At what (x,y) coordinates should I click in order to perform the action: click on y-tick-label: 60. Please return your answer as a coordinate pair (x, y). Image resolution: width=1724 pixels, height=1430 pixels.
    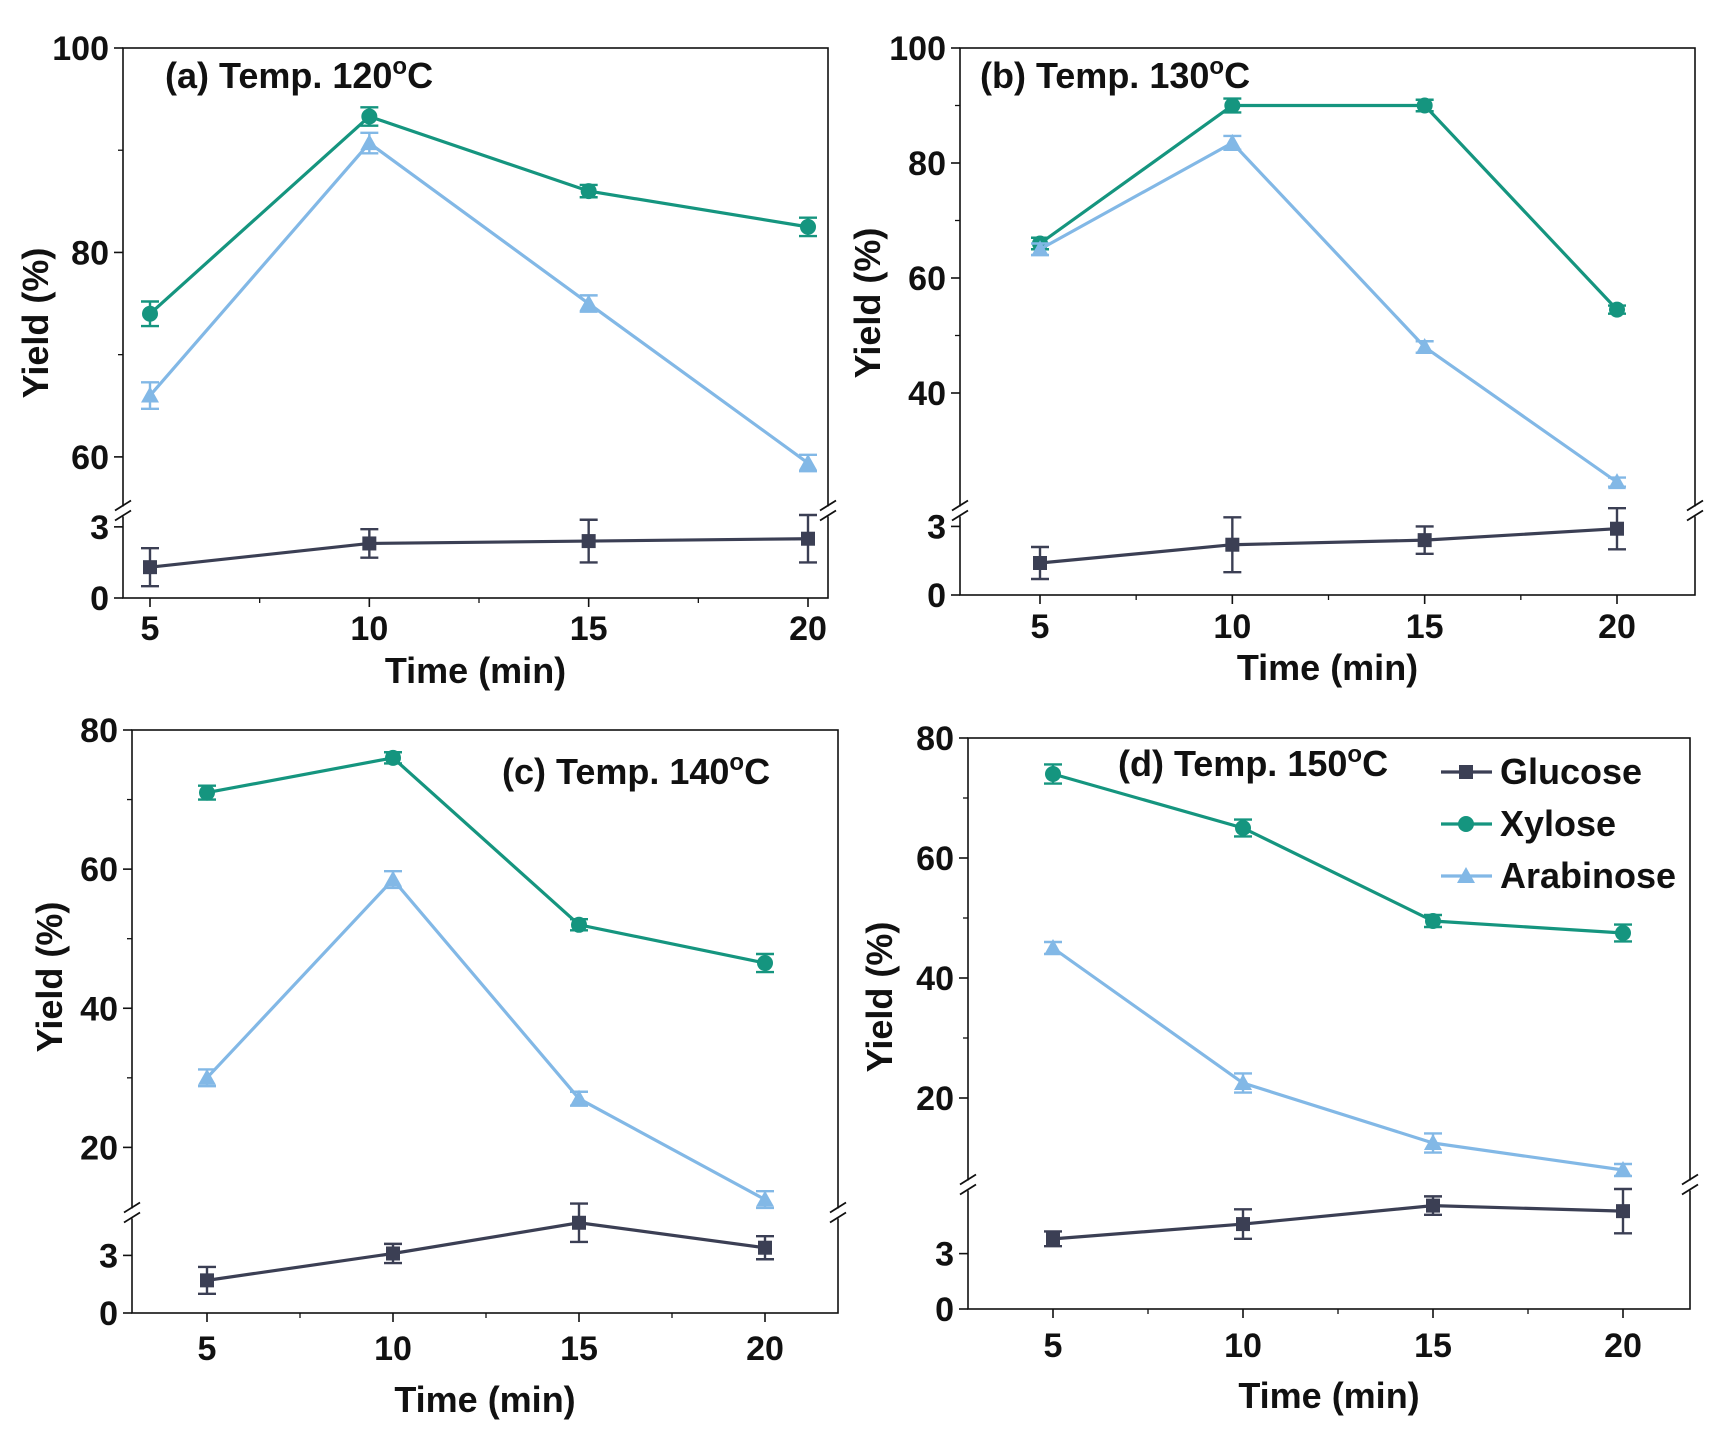
    Looking at the image, I should click on (90, 458).